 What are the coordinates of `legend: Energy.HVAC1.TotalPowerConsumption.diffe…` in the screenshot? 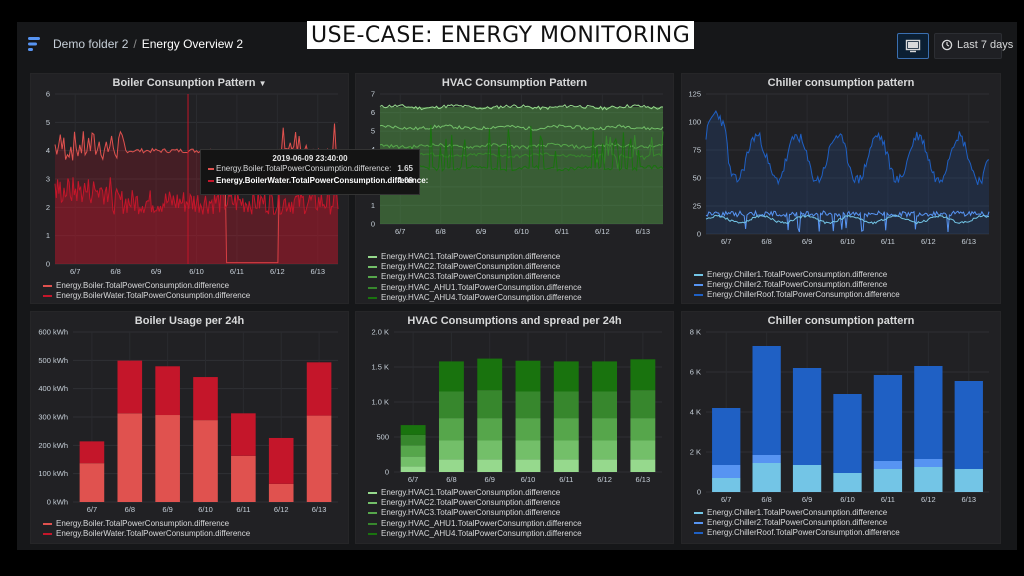 It's located at (475, 277).